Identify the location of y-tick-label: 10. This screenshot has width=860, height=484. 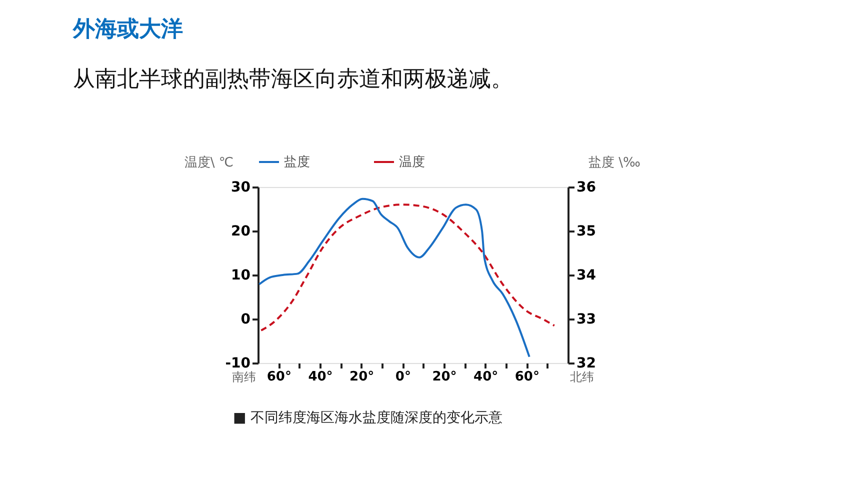
(241, 276).